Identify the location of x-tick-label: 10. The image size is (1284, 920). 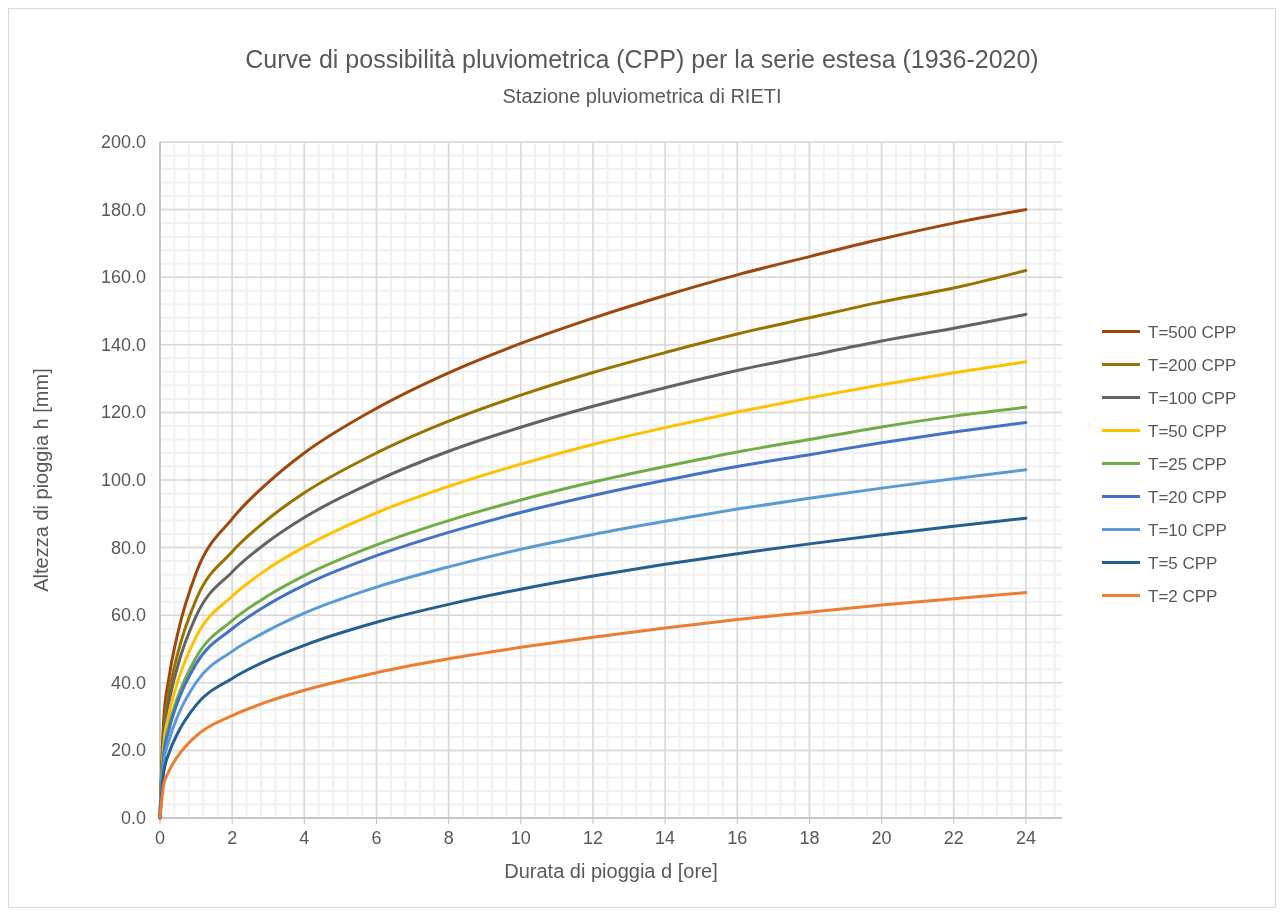
(520, 838).